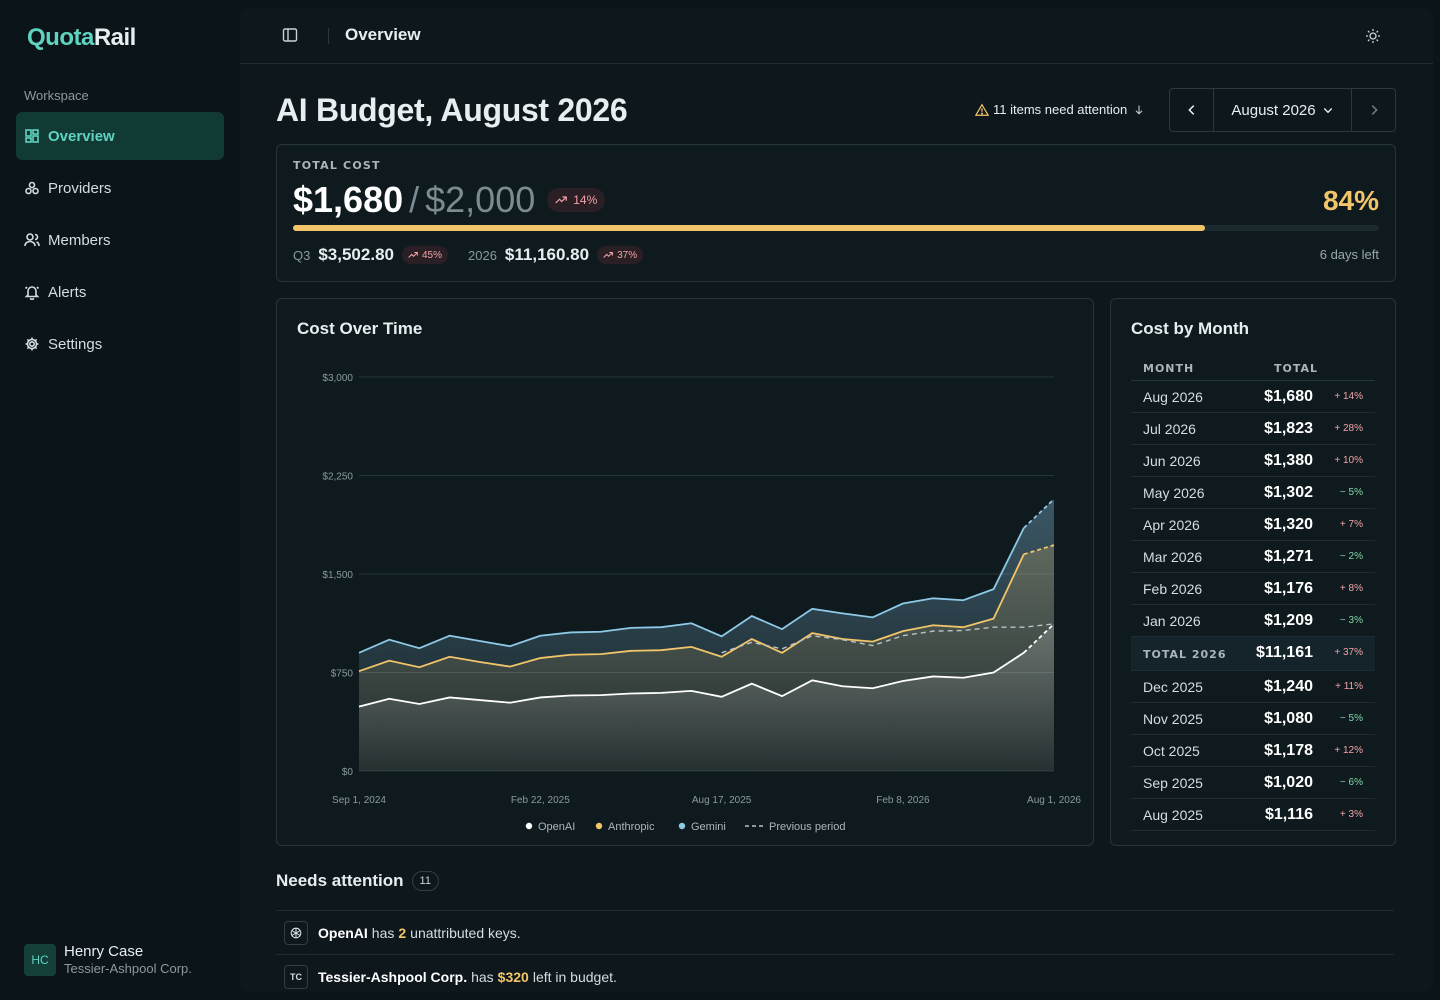 Image resolution: width=1440 pixels, height=1000 pixels. What do you see at coordinates (32, 293) in the screenshot?
I see `bell-icon` at bounding box center [32, 293].